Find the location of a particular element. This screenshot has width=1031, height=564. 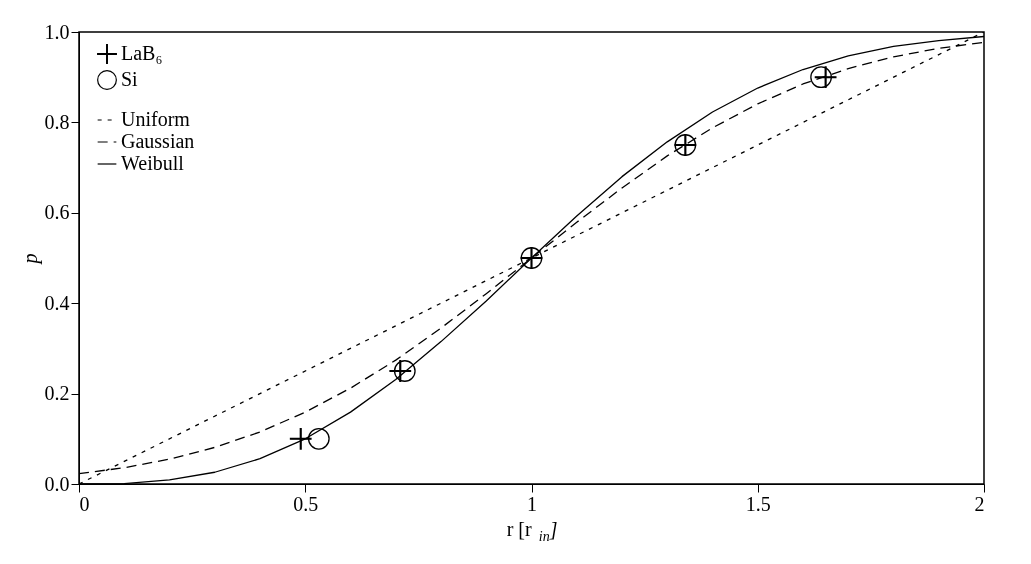

x-tick-label: 1.5 is located at coordinates (758, 503).